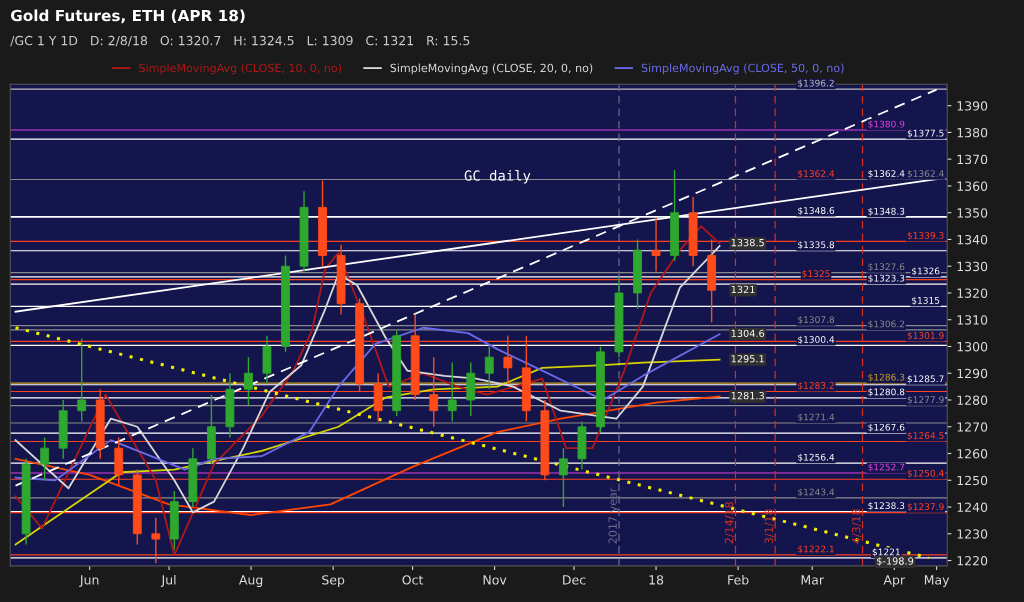 This screenshot has width=1024, height=602. What do you see at coordinates (972, 373) in the screenshot?
I see `y-tick-label: 1290` at bounding box center [972, 373].